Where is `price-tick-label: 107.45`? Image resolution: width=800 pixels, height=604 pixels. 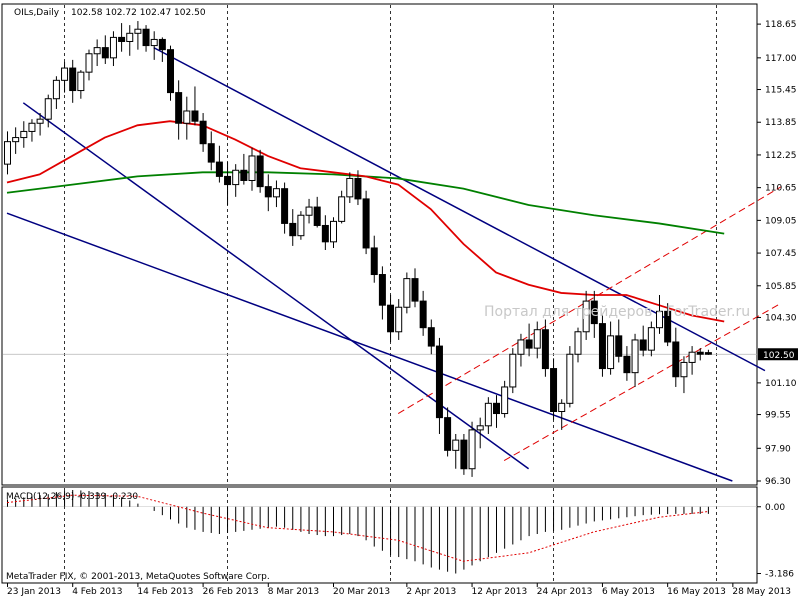
price-tick-label: 107.45 is located at coordinates (781, 254).